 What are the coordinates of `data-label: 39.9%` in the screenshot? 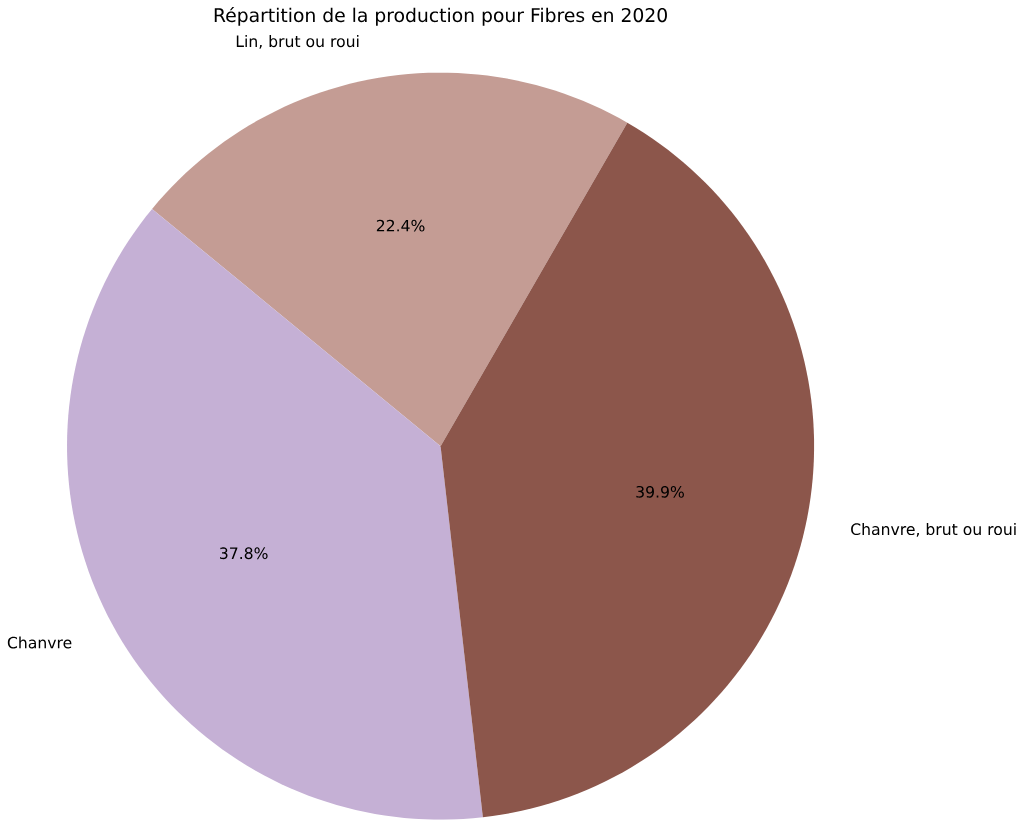 It's located at (660, 492).